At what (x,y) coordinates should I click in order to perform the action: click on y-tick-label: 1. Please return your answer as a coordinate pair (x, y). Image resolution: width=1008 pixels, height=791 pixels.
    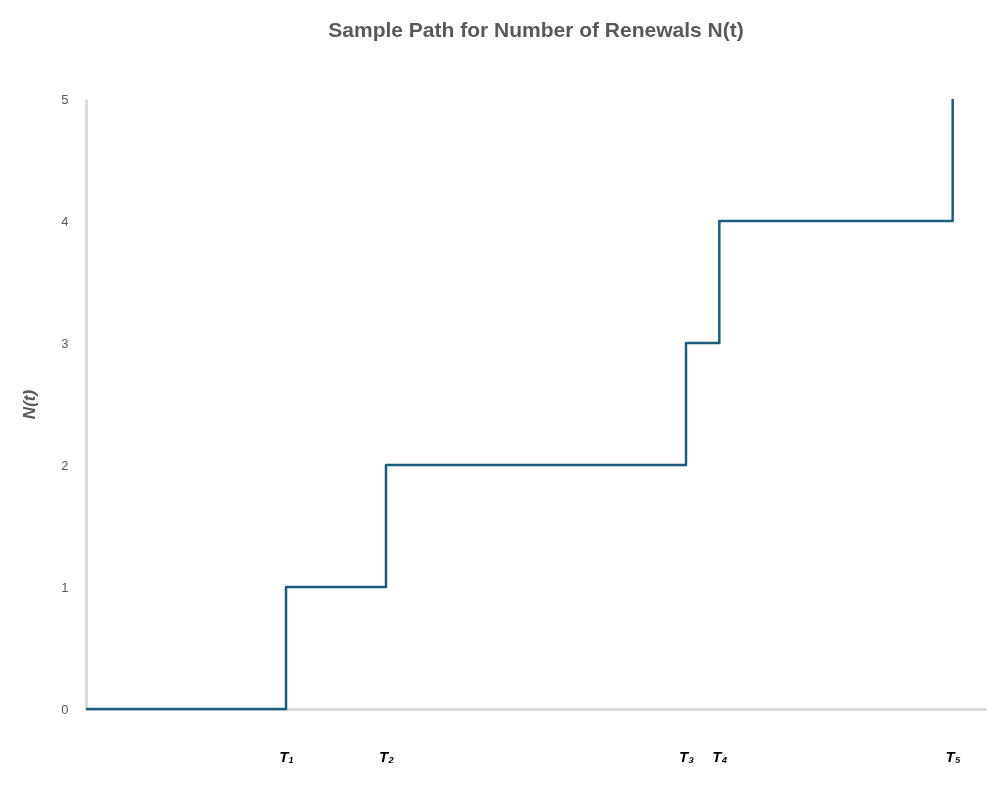
    Looking at the image, I should click on (65, 587).